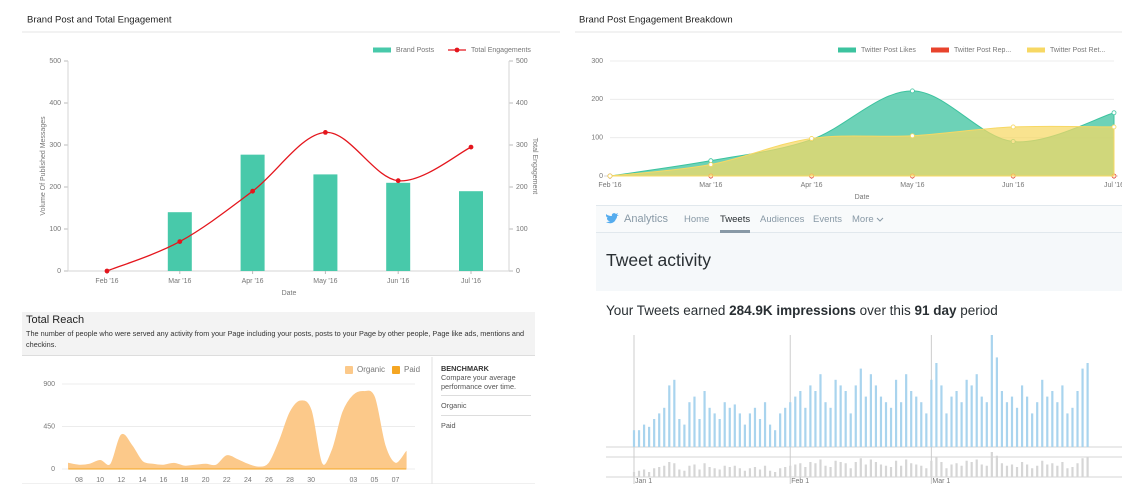 This screenshot has height=484, width=1122. Describe the element at coordinates (522, 145) in the screenshot. I see `y2-tick-label: 300` at that location.